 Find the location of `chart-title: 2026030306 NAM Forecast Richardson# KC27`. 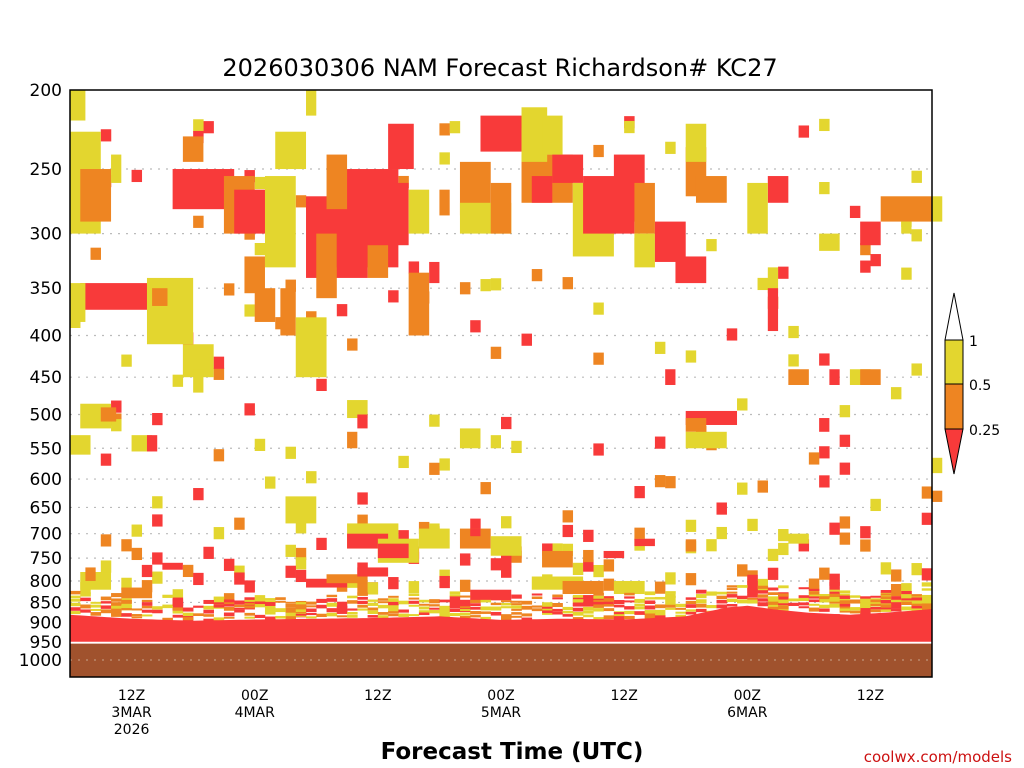

chart-title: 2026030306 NAM Forecast Richardson# KC27 is located at coordinates (499, 68).